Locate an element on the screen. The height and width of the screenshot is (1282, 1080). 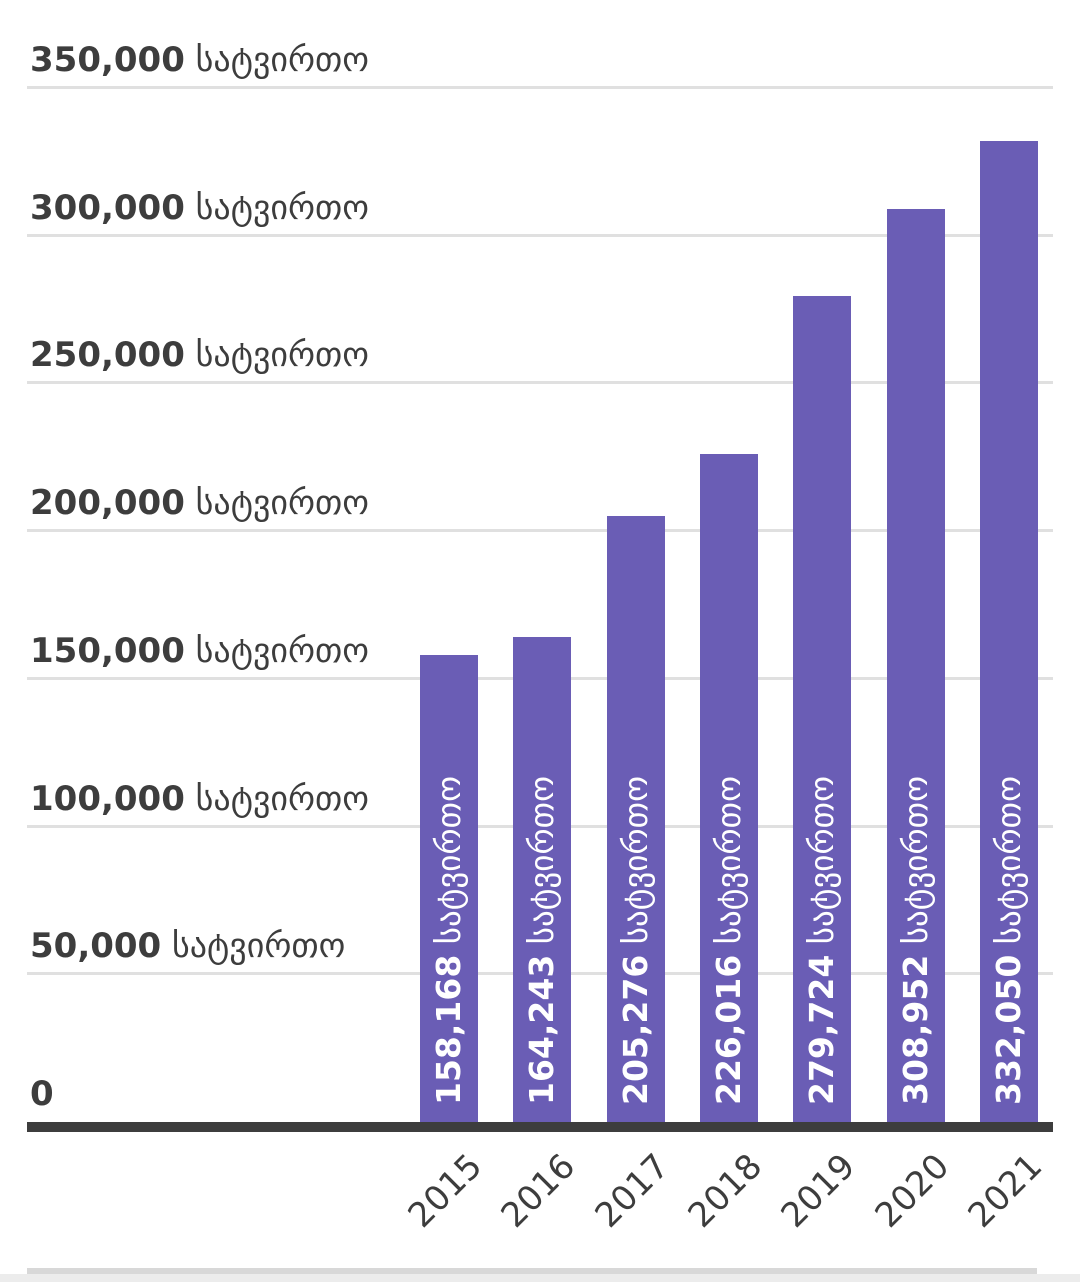
bar-value-label-2019: 279,724 სატვირთო is located at coordinates (821, 940).